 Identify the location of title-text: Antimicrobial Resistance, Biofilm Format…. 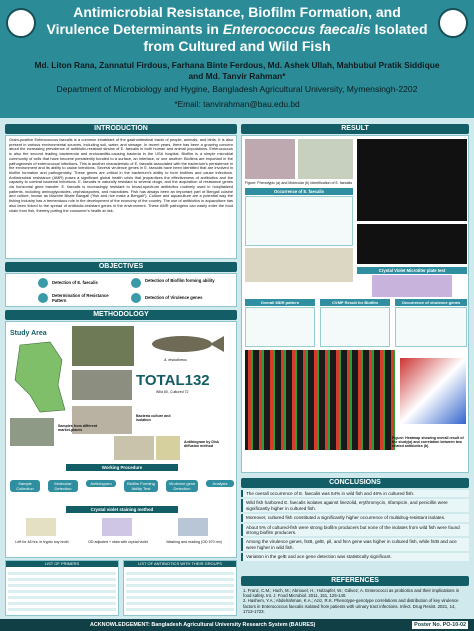
(223, 20).